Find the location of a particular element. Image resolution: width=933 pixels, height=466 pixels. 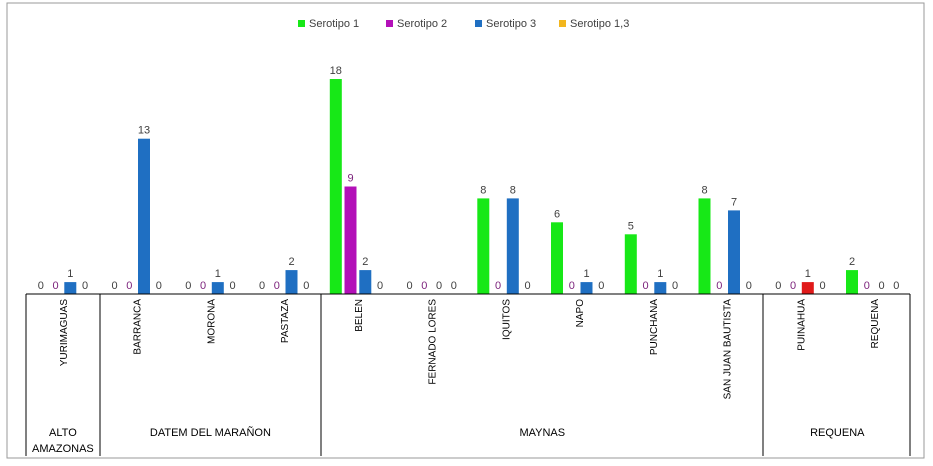

category-tick-label: MORONA is located at coordinates (211, 321).